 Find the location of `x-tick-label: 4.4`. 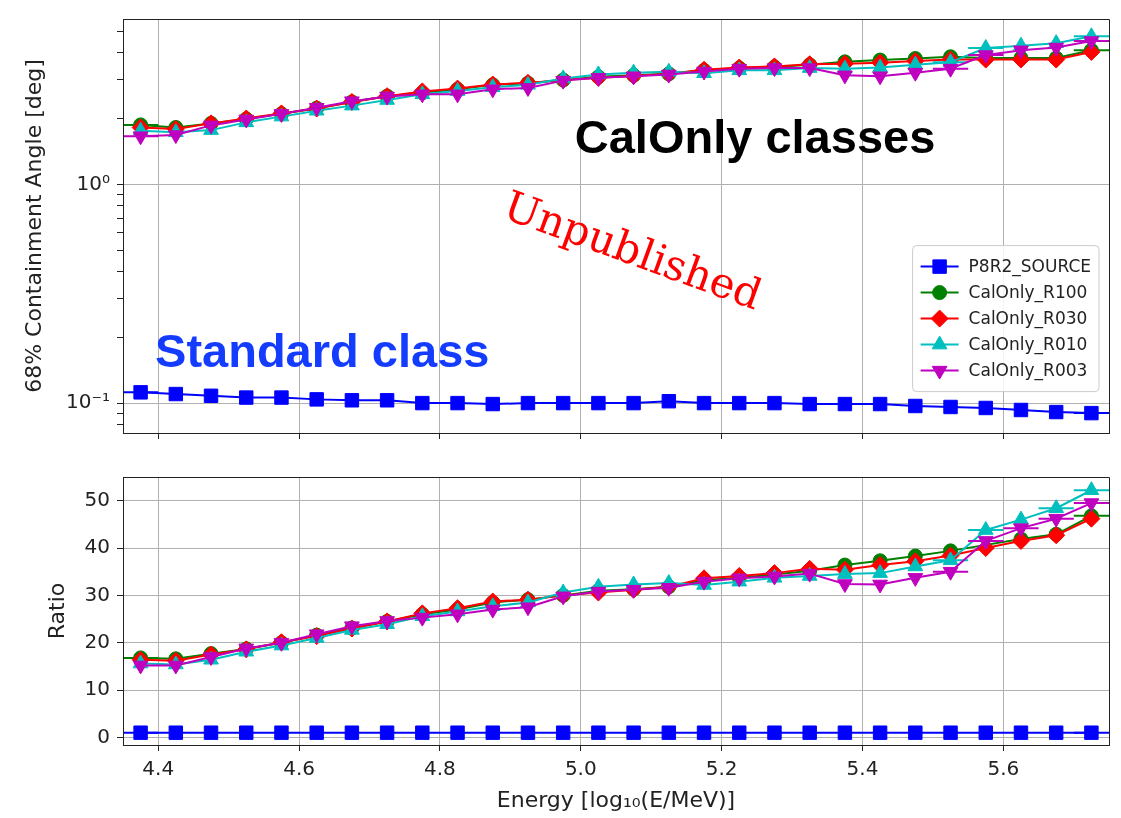

x-tick-label: 4.4 is located at coordinates (158, 768).